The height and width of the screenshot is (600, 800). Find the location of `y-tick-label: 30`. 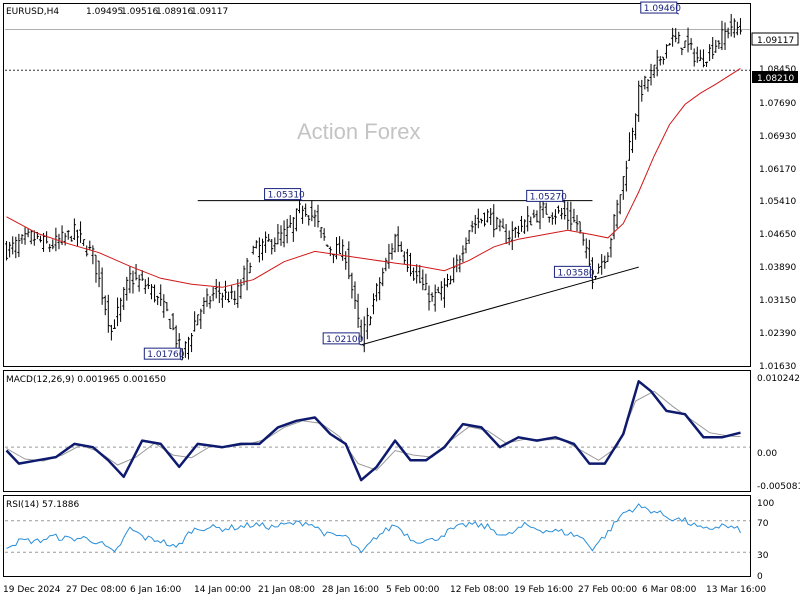

y-tick-label: 30 is located at coordinates (763, 556).